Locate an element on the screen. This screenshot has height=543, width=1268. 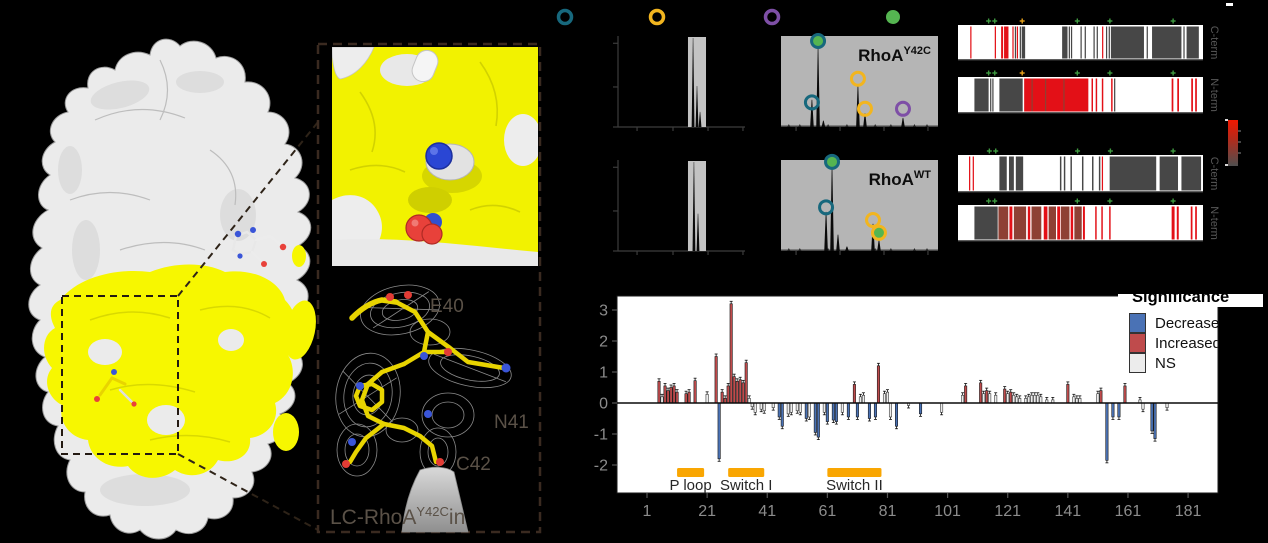
connector-bottom is located at coordinates (248, 492).